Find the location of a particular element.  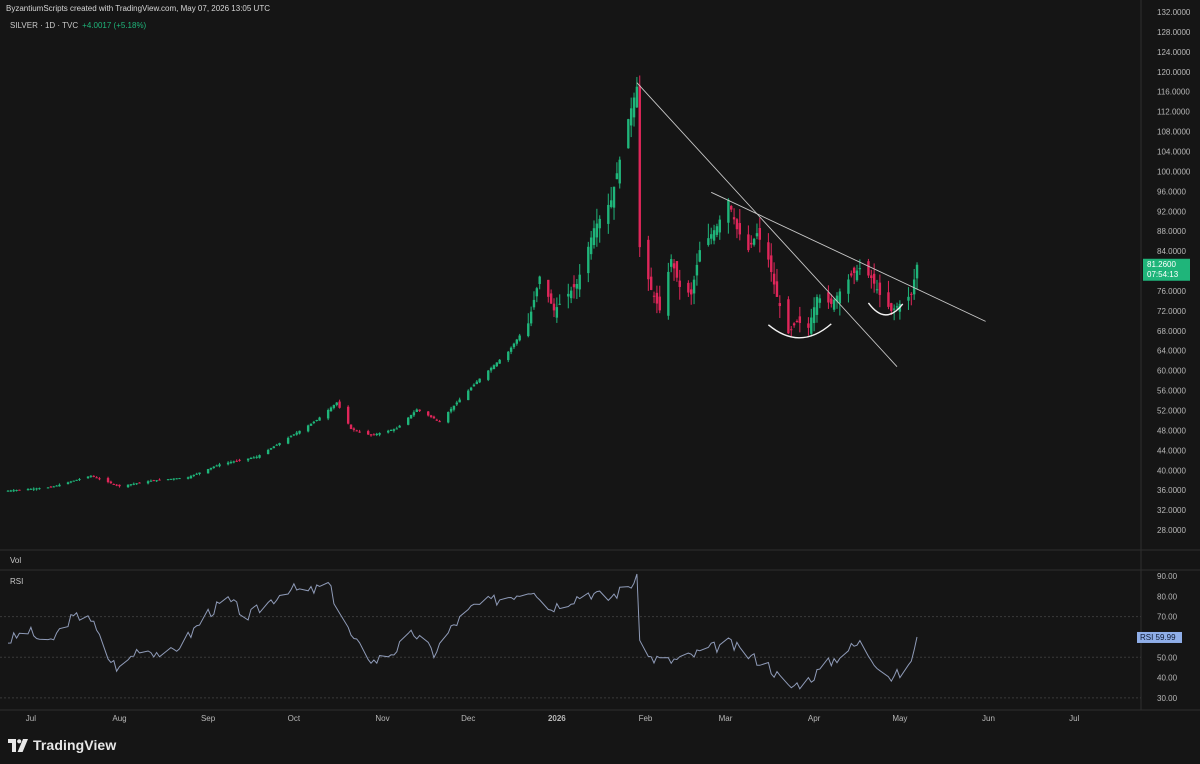

time-tick-label: Jul is located at coordinates (31, 718).